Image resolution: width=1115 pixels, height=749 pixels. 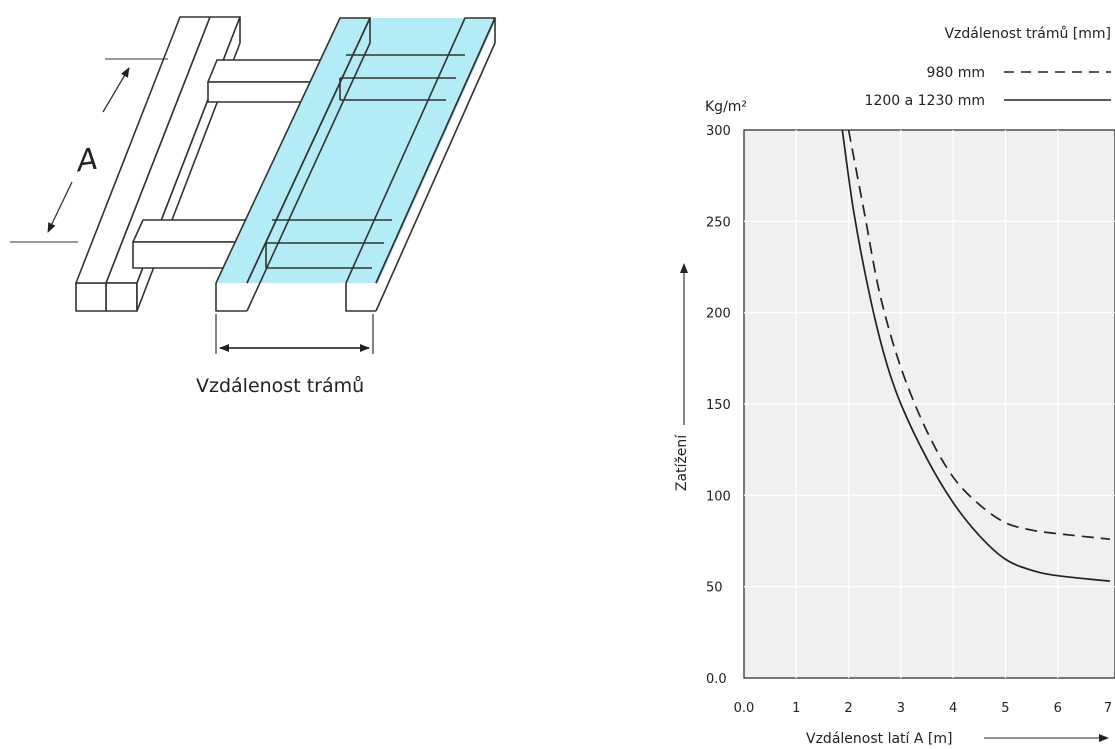 I want to click on a-dimension-arrow-up, so click(x=116, y=90).